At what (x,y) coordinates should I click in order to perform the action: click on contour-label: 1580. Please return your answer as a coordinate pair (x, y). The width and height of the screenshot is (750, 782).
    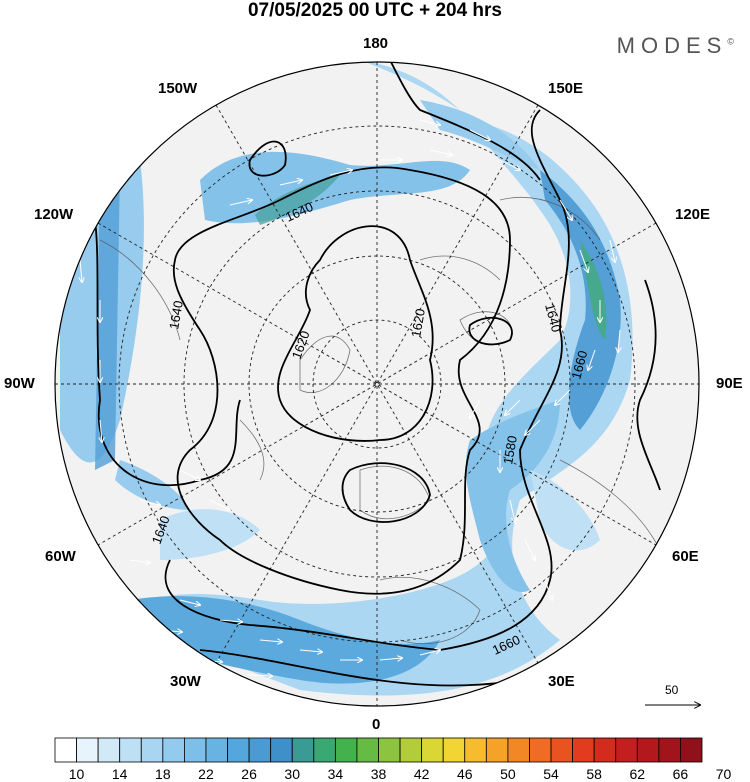
    Looking at the image, I should click on (510, 449).